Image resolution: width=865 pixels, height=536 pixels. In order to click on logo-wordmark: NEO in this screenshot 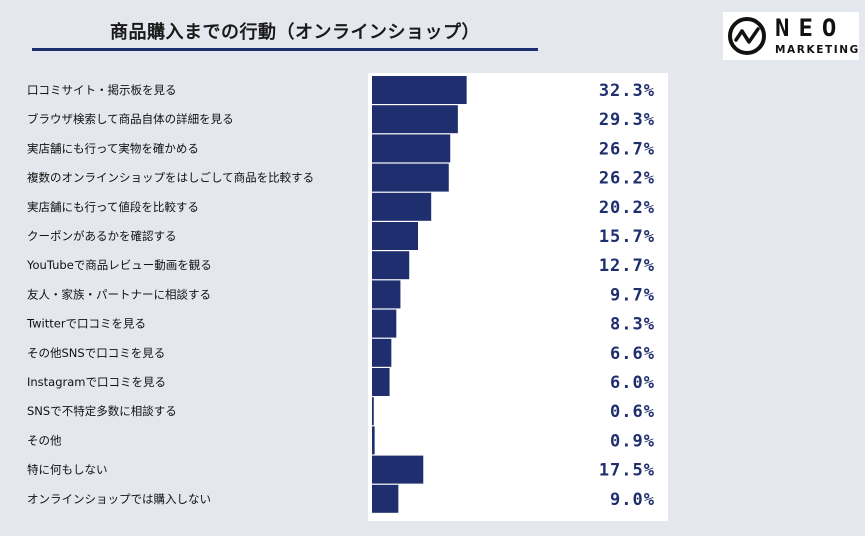, I will do `click(810, 28)`.